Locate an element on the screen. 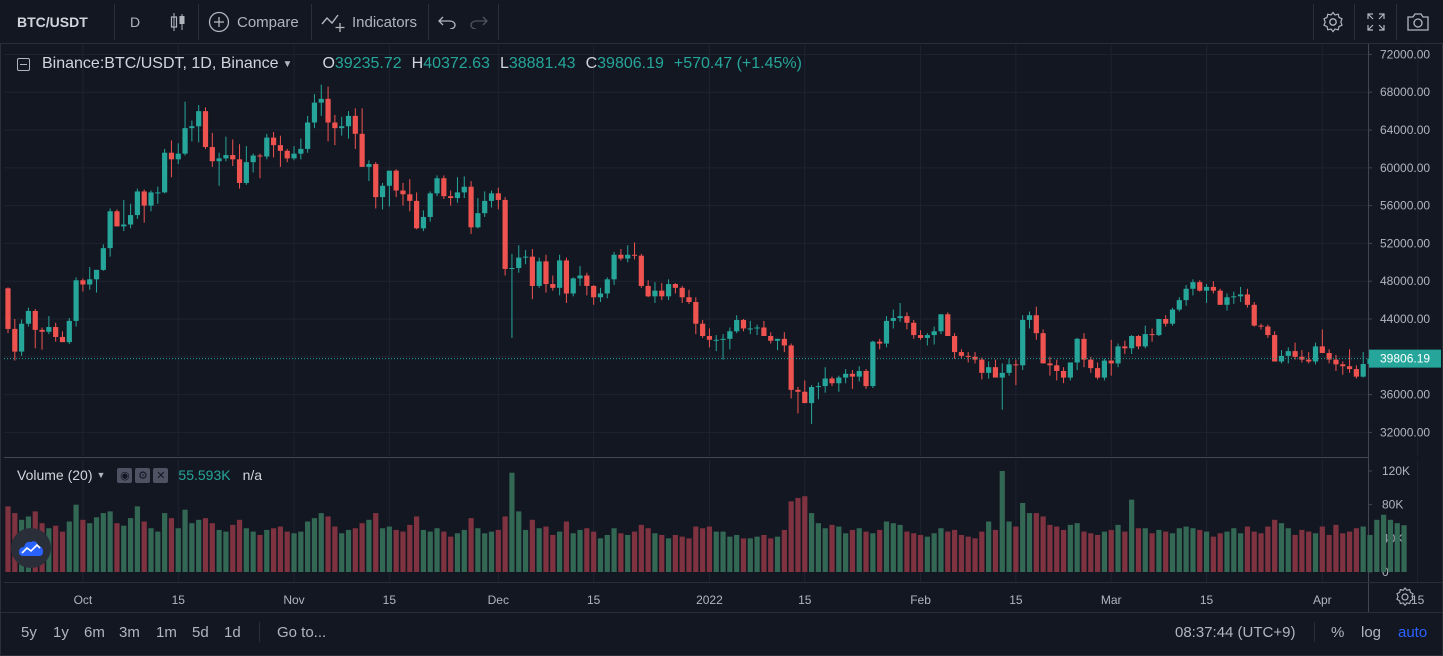  range-1y-button: 1y is located at coordinates (61, 632).